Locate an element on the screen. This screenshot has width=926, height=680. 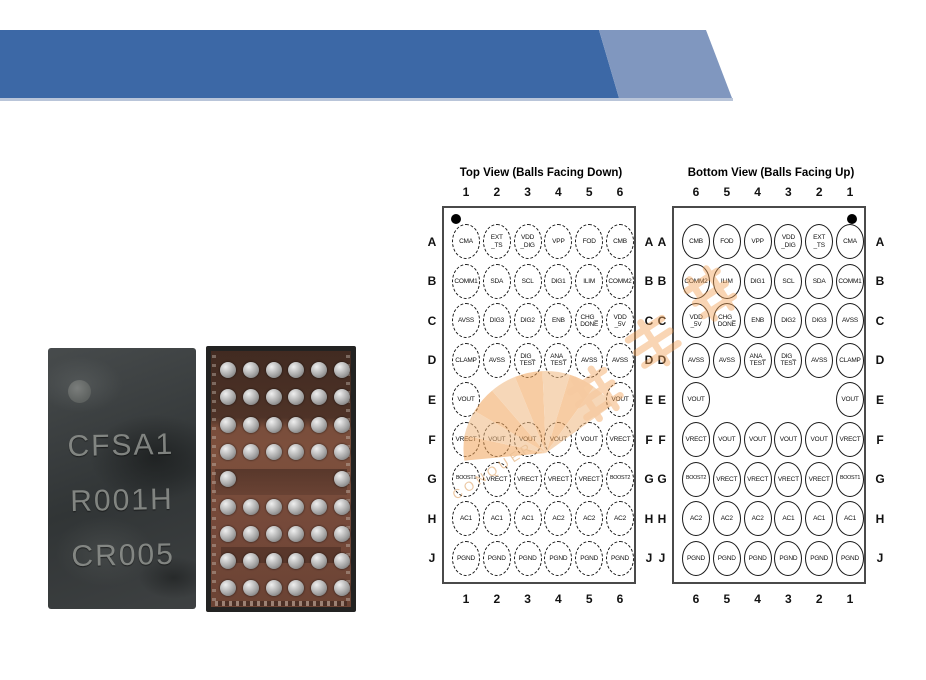
top-view-title: Top View (Balls Facing Down) is located at coordinates (541, 173).